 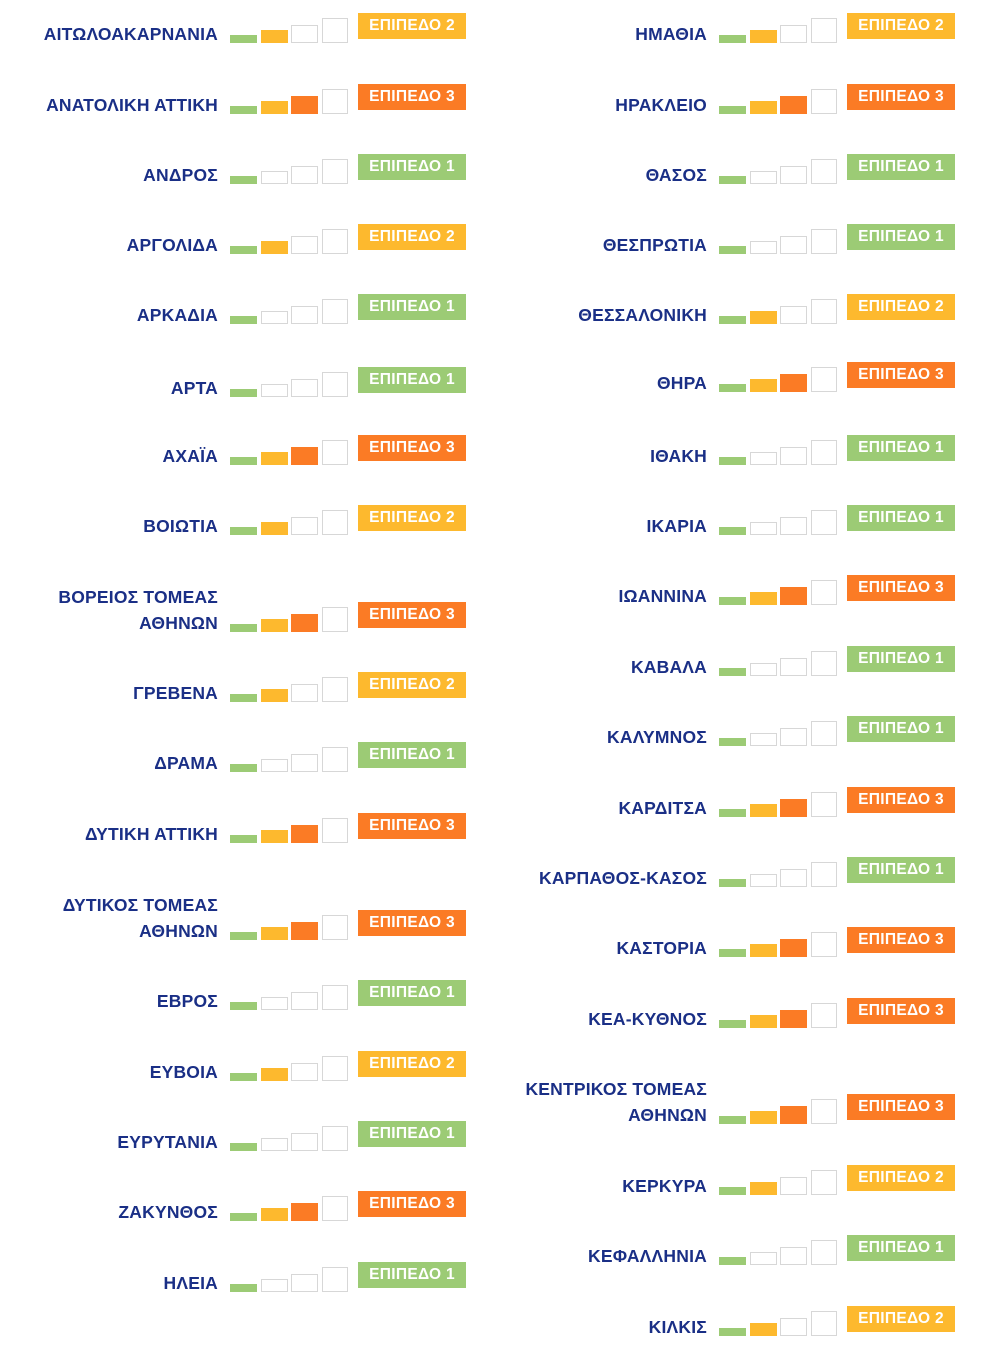 I want to click on list-item: ΚΑΡΔΙΤΣΑ ΕΠΙΠΕΔΟ 3, so click(x=729, y=804).